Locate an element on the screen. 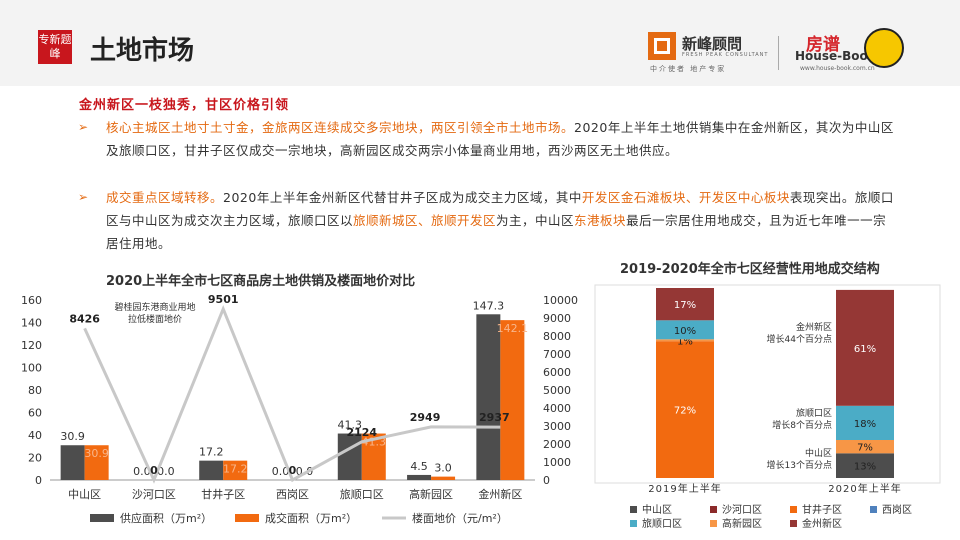 The image size is (960, 540). supply-value-label: 4.5 is located at coordinates (419, 466).